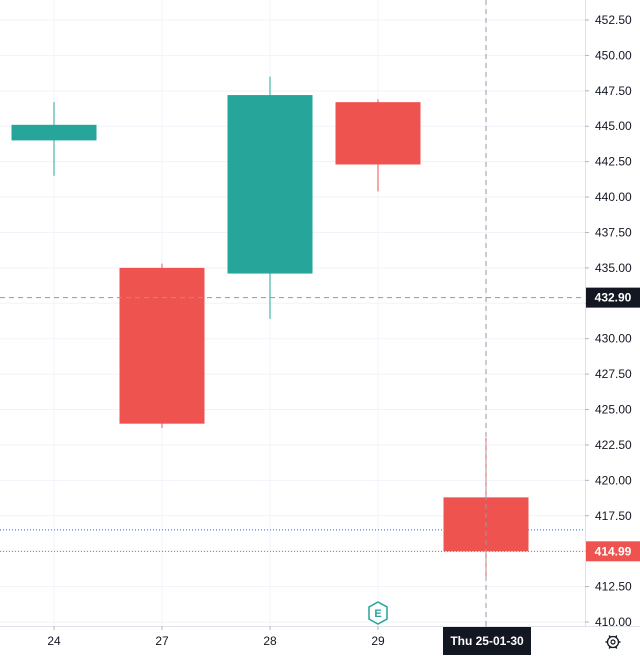 Image resolution: width=640 pixels, height=661 pixels. Describe the element at coordinates (613, 162) in the screenshot. I see `y-tick-label: 442.50` at that location.